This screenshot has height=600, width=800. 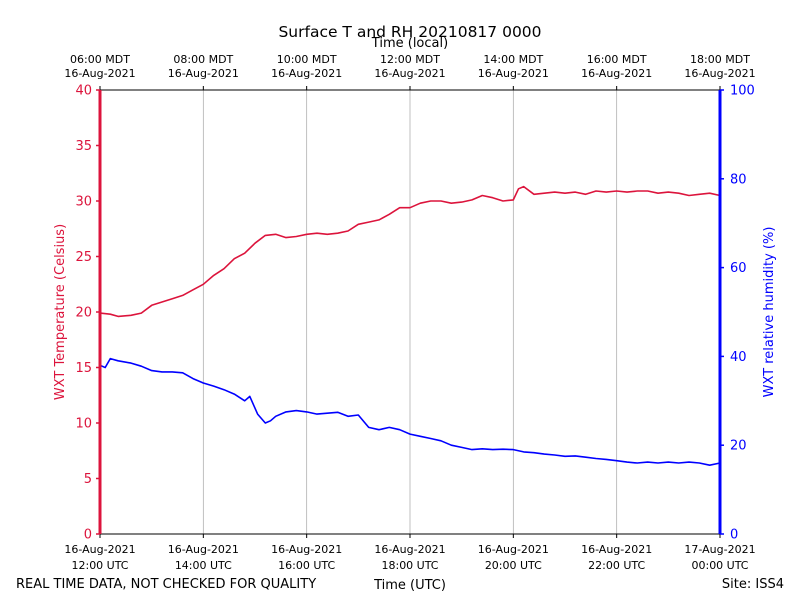 What do you see at coordinates (616, 565) in the screenshot?
I see `x-tick-label-time: 22:00 UTC` at bounding box center [616, 565].